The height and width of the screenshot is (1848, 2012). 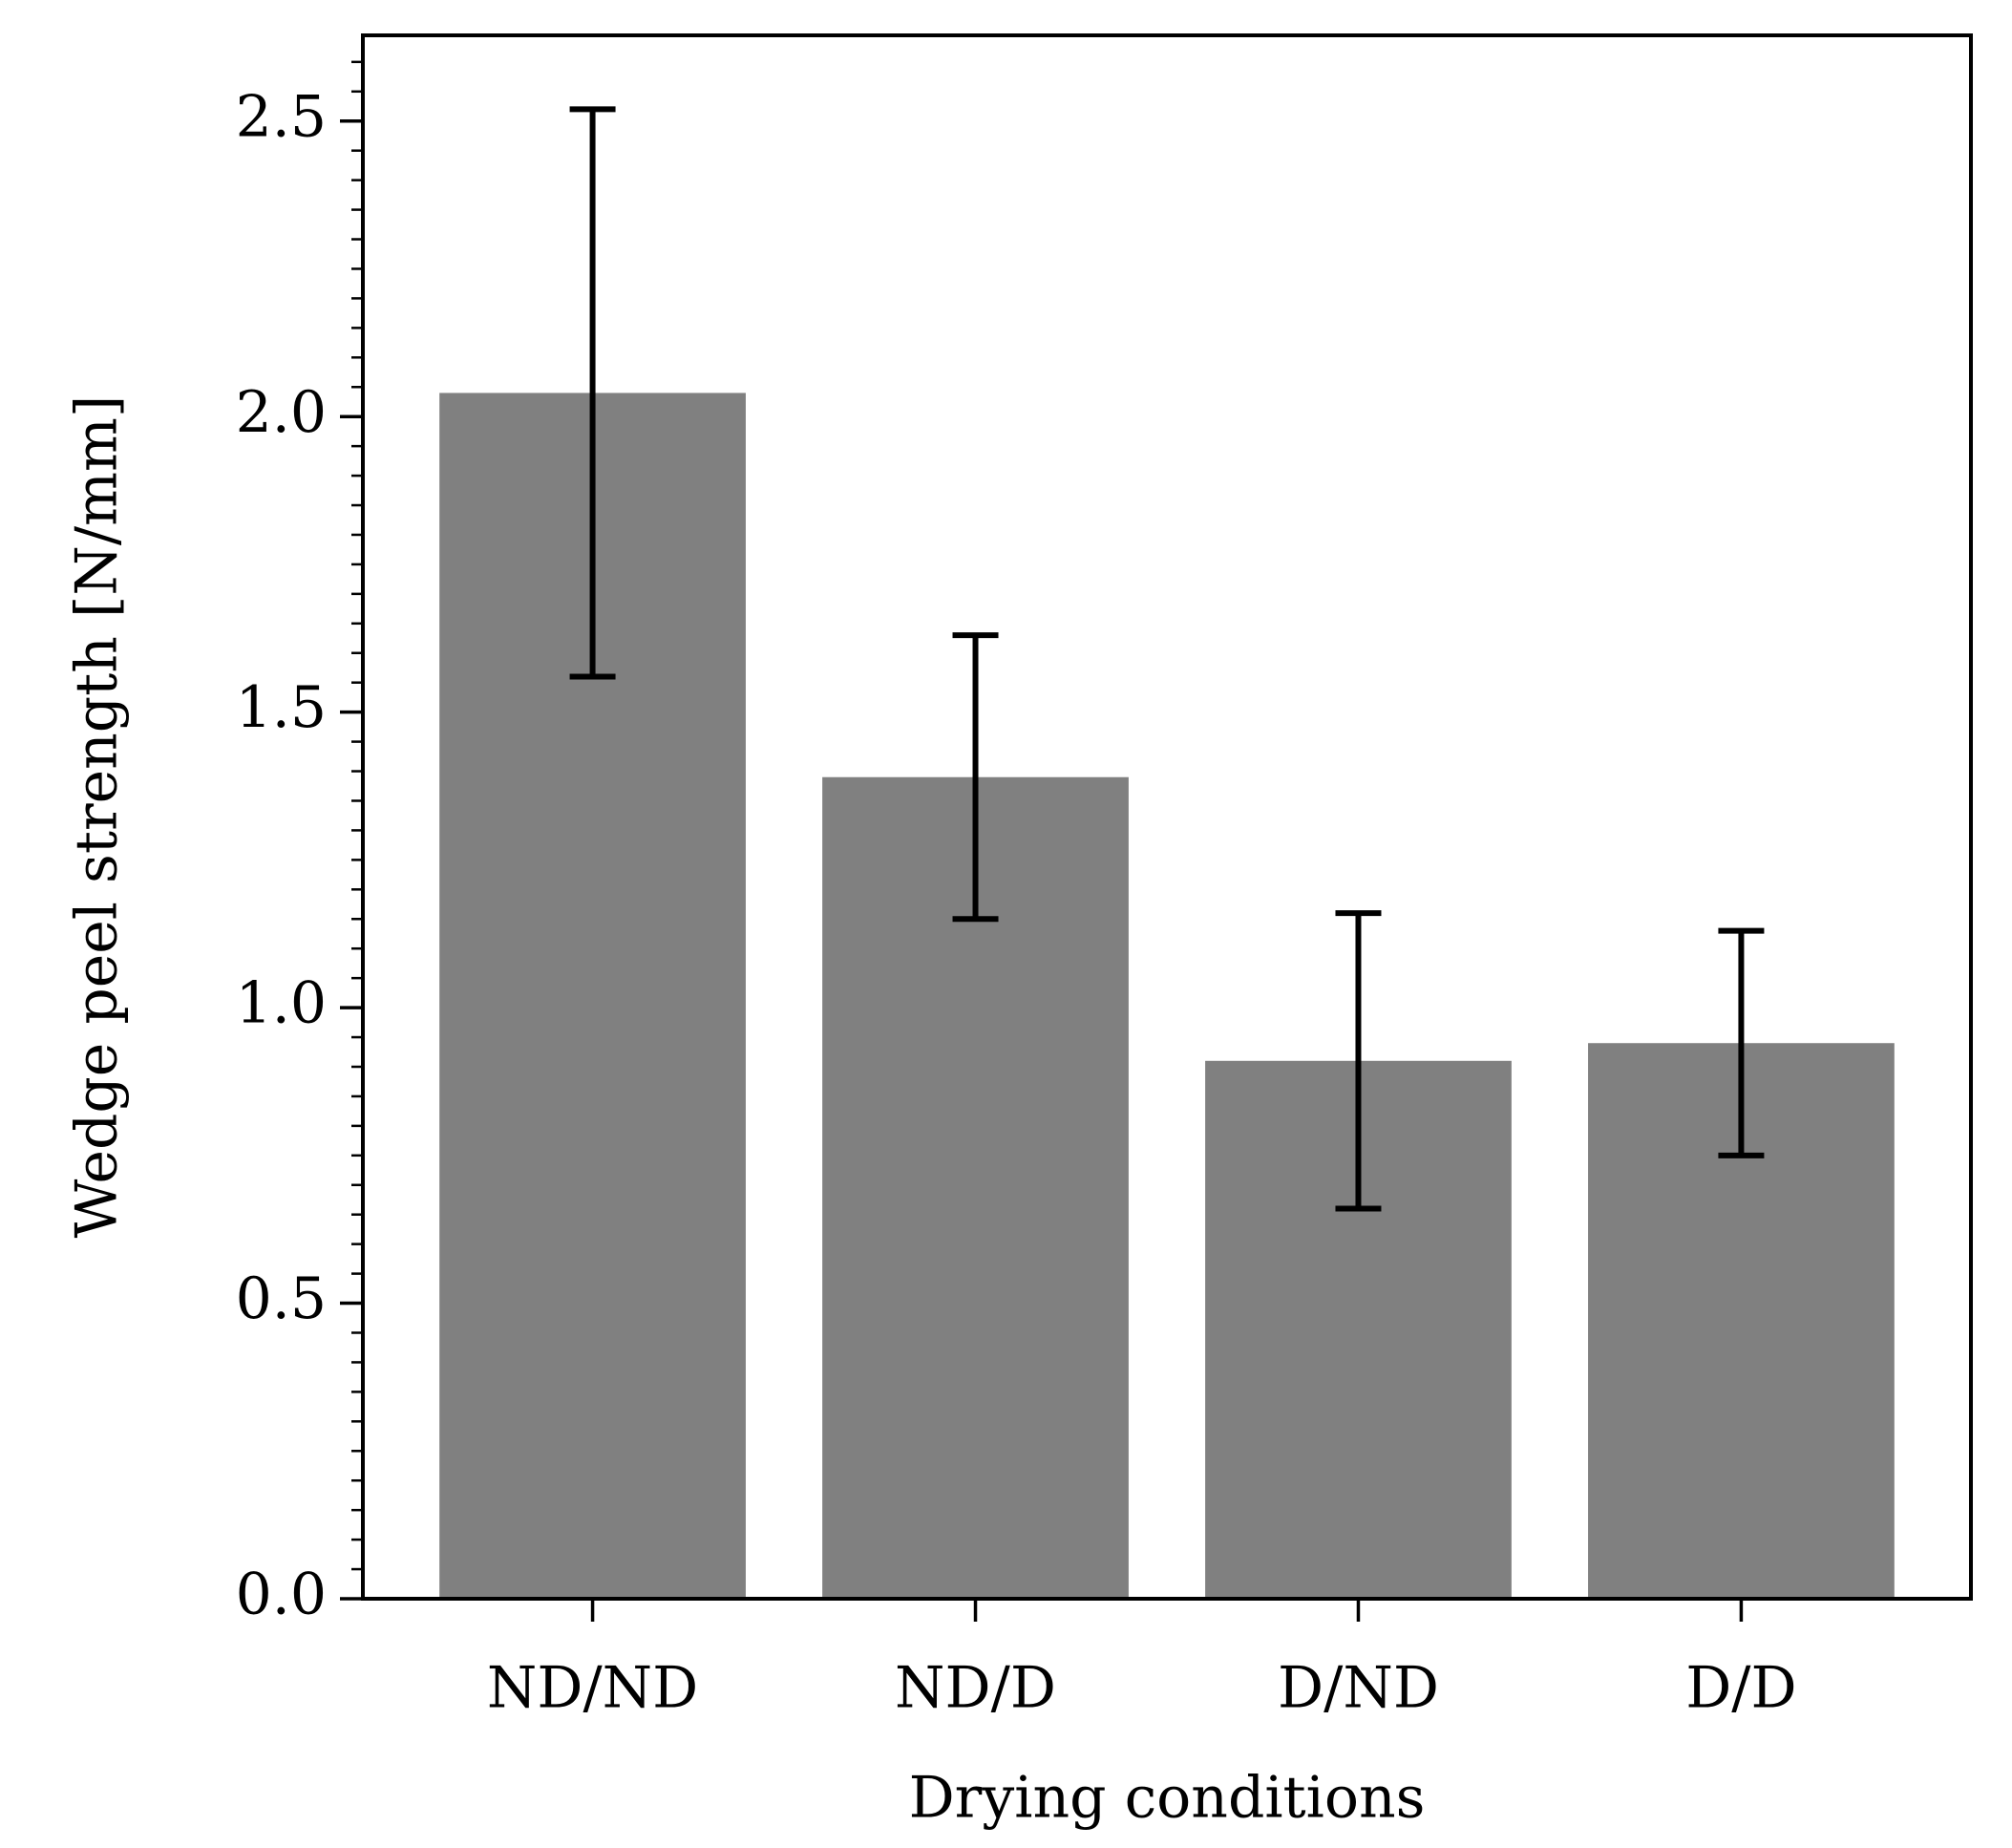 I want to click on x-tick-label: D/ND, so click(x=1359, y=1688).